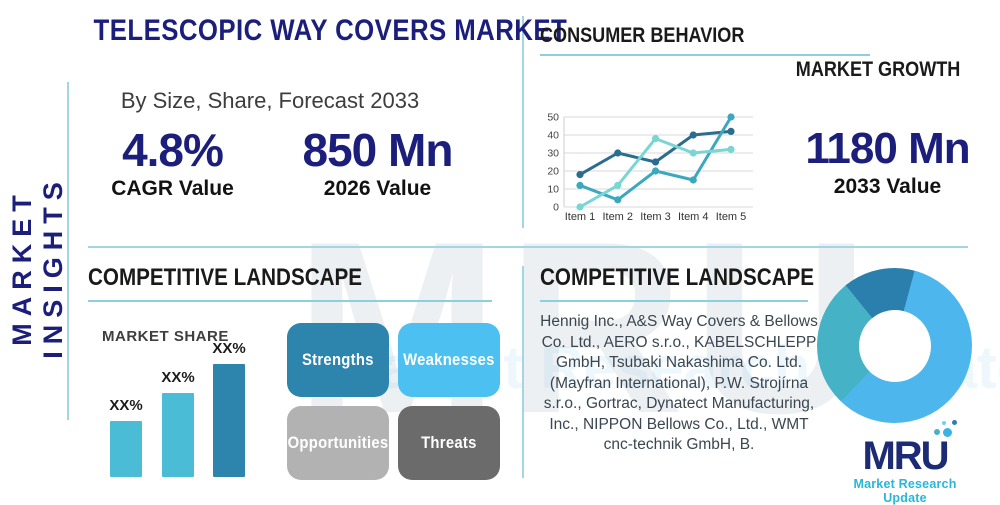 Image resolution: width=1000 pixels, height=505 pixels. Describe the element at coordinates (705, 40) in the screenshot. I see `section-heading-consumer-behavior: CONSUMER BEHAVIOR` at that location.